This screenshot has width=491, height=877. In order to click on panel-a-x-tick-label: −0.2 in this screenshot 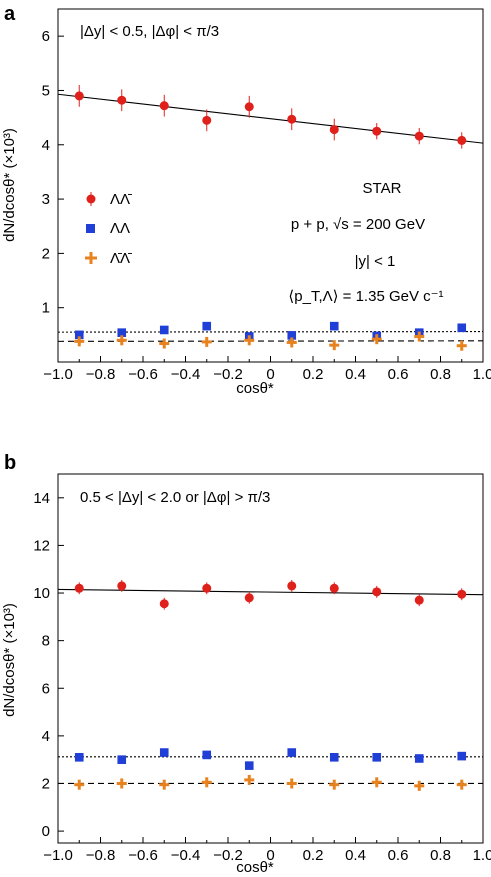, I will do `click(228, 374)`.